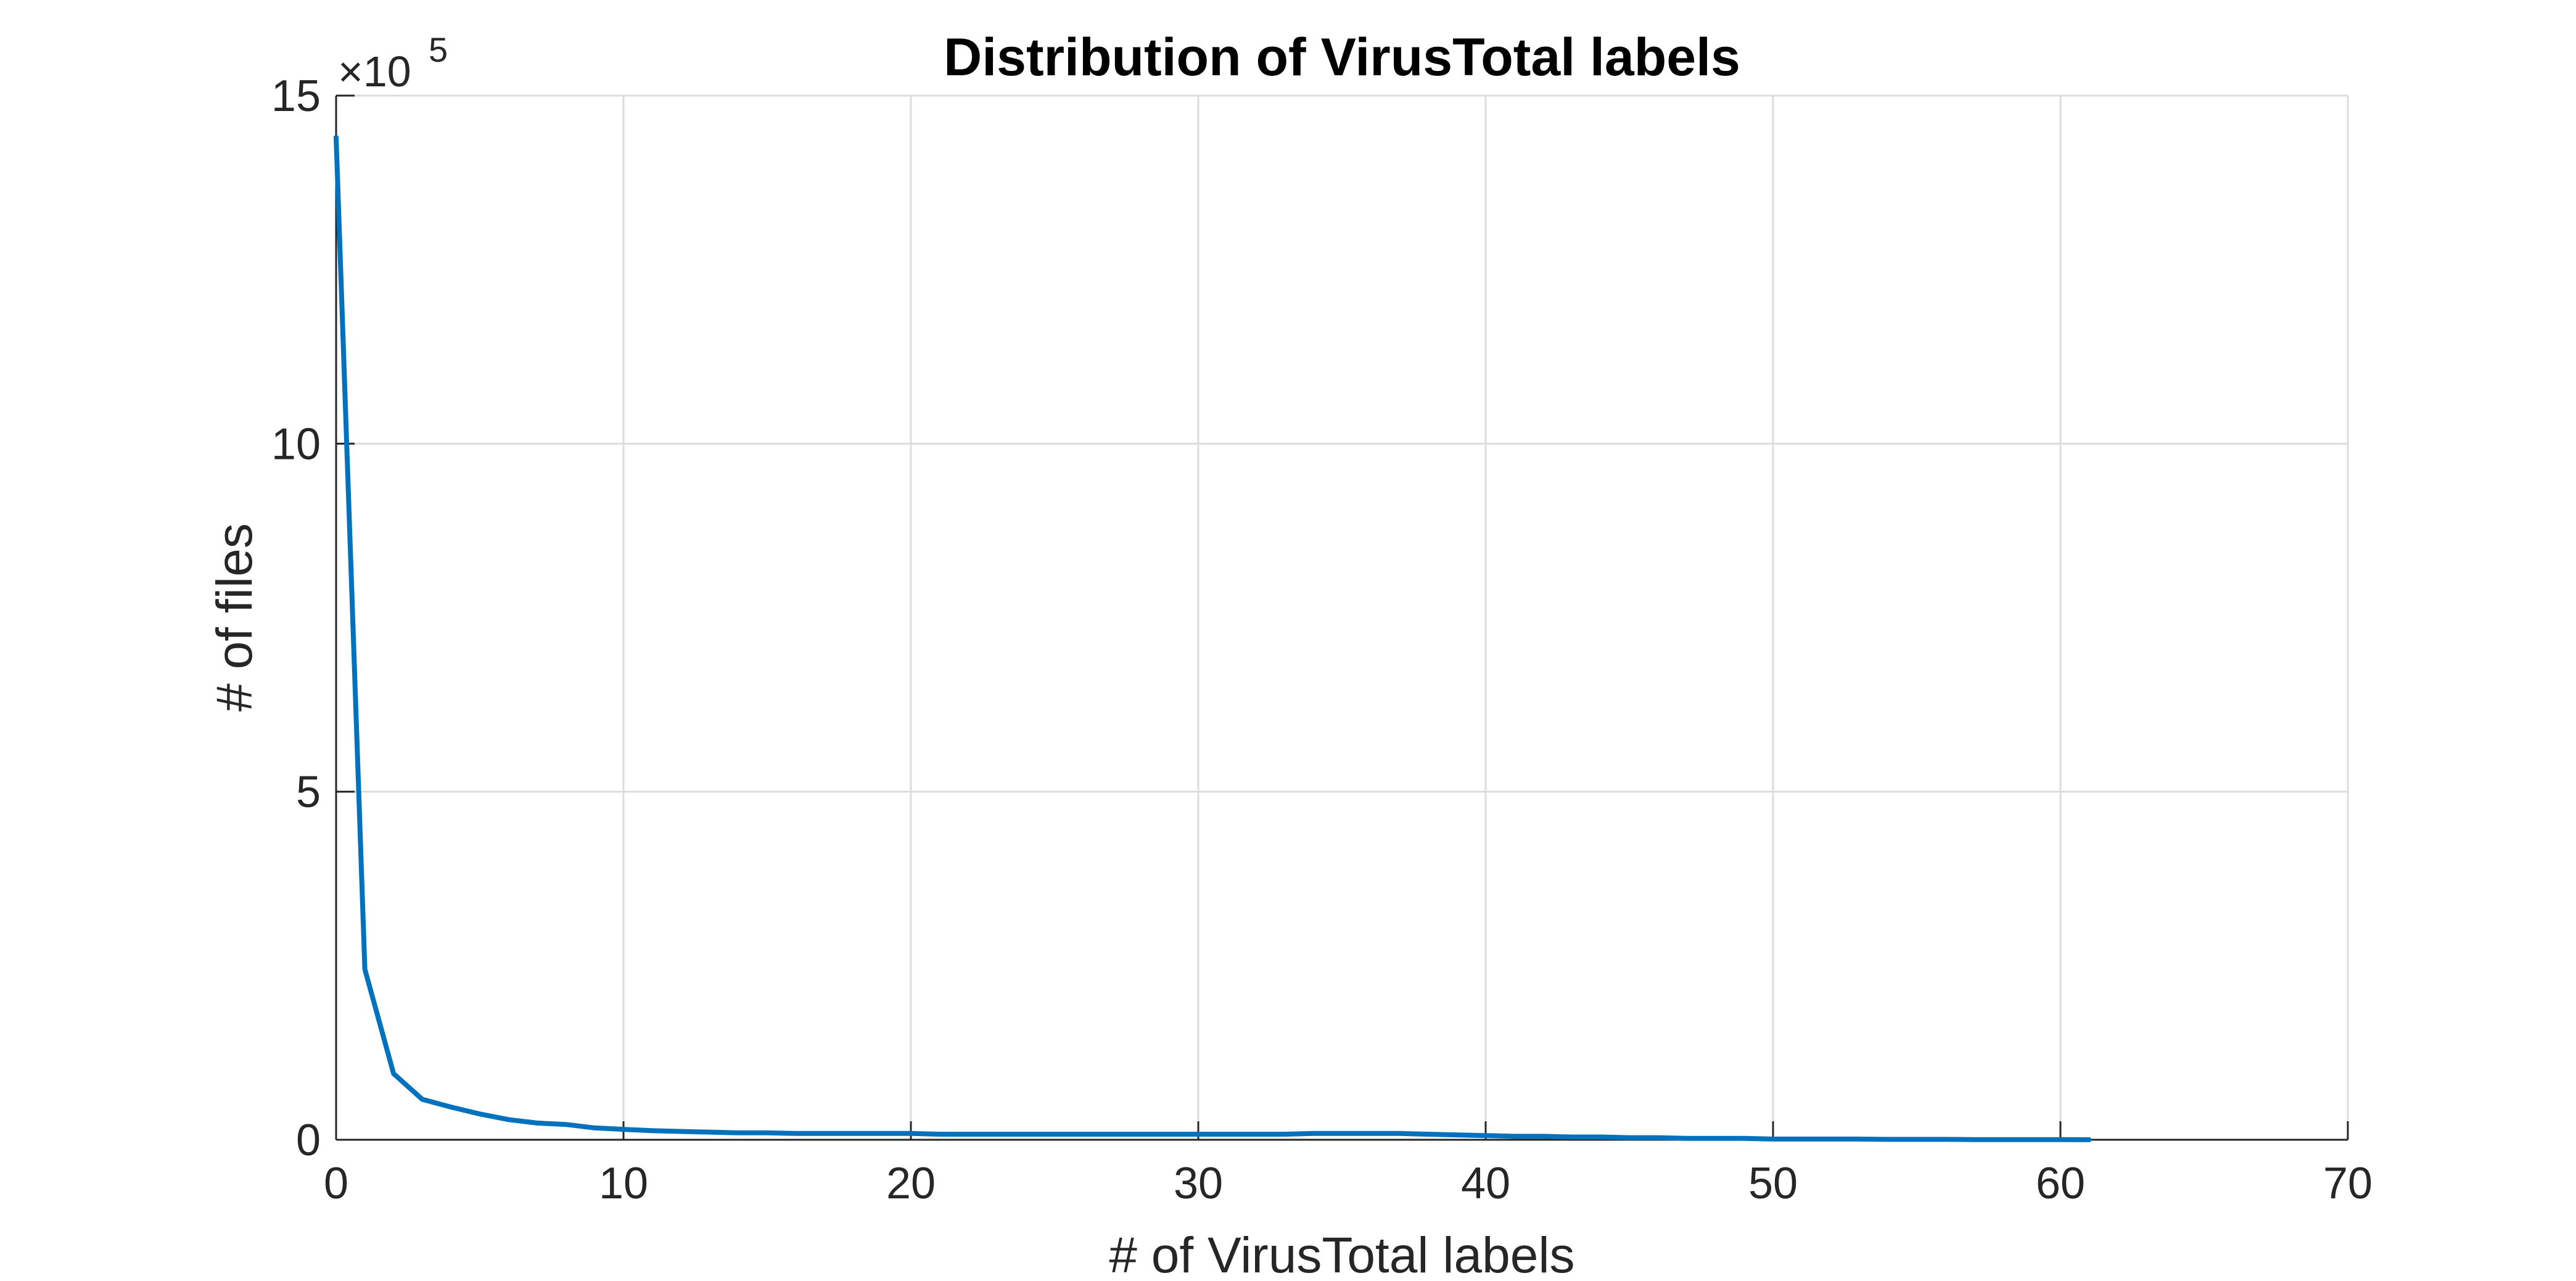 This screenshot has width=2576, height=1281. What do you see at coordinates (438, 49) in the screenshot?
I see `y-exponent-power: 5` at bounding box center [438, 49].